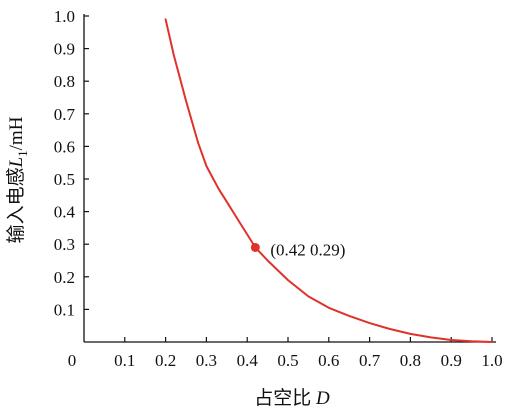 This screenshot has width=510, height=413. I want to click on y-tick-label: 0.5, so click(64, 179).